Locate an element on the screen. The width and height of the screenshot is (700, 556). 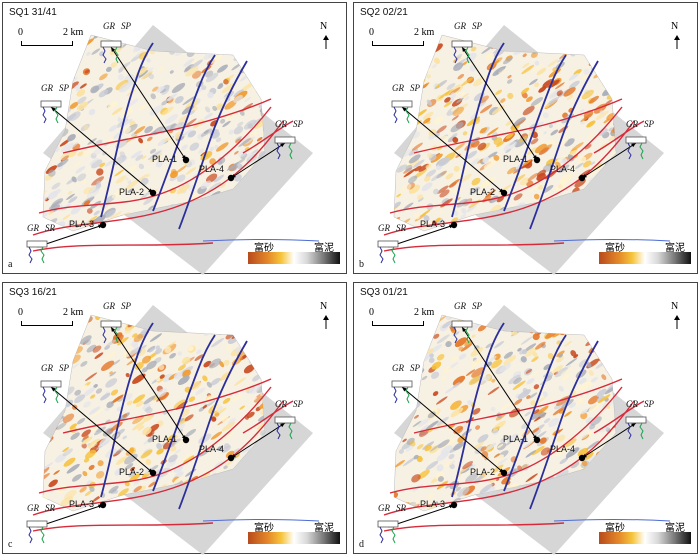
panel-title: SQ2 02/21 is located at coordinates (384, 12).